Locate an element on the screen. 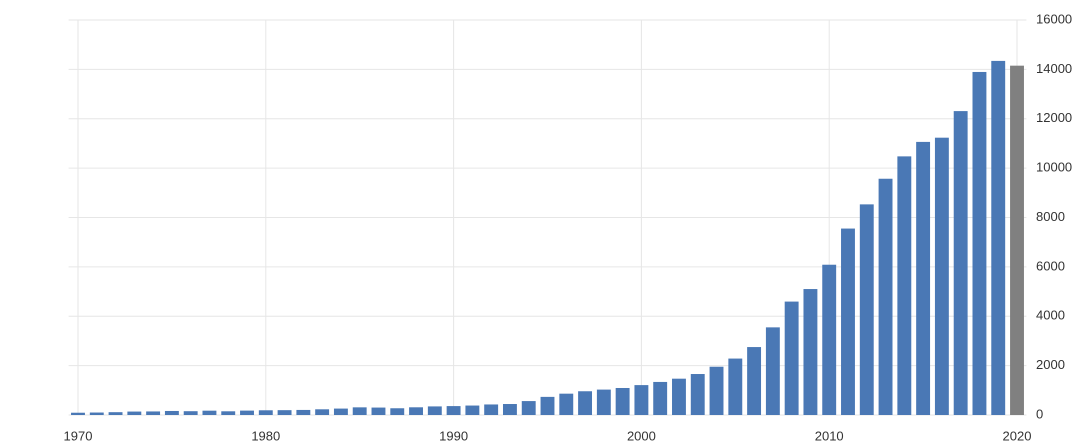 This screenshot has width=1088, height=447. y-tick-label: 10000 is located at coordinates (1054, 167).